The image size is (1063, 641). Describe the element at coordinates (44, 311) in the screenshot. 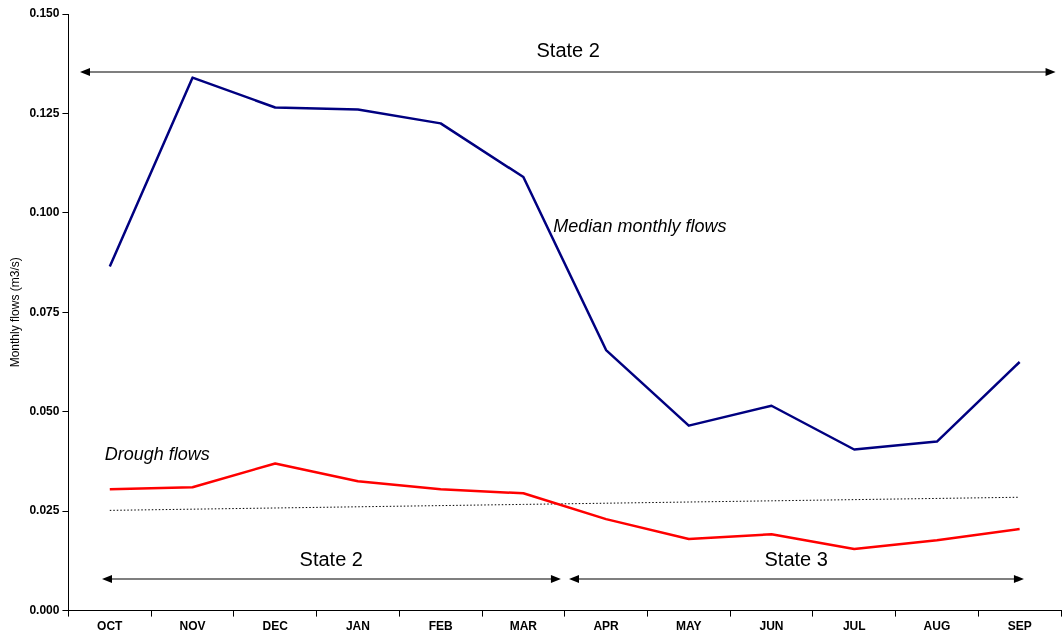

I see `y-tick-label: 0.075` at that location.